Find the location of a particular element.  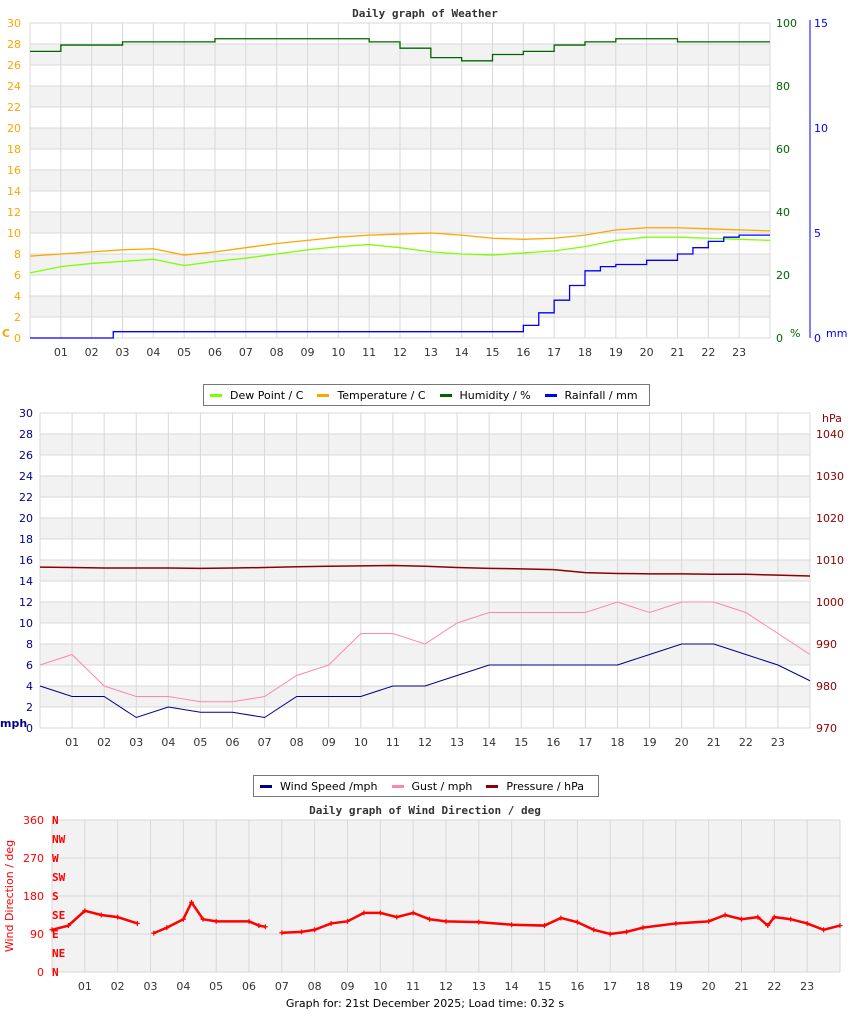

y-tick-label: 20 is located at coordinates (14, 128).